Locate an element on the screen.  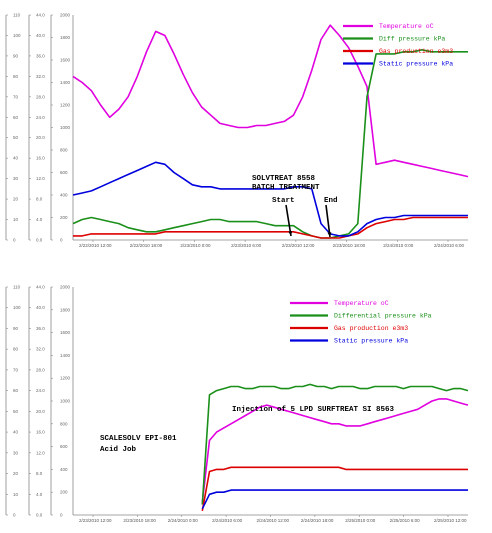
y-tick-label: 12.0 is located at coordinates (40, 178).